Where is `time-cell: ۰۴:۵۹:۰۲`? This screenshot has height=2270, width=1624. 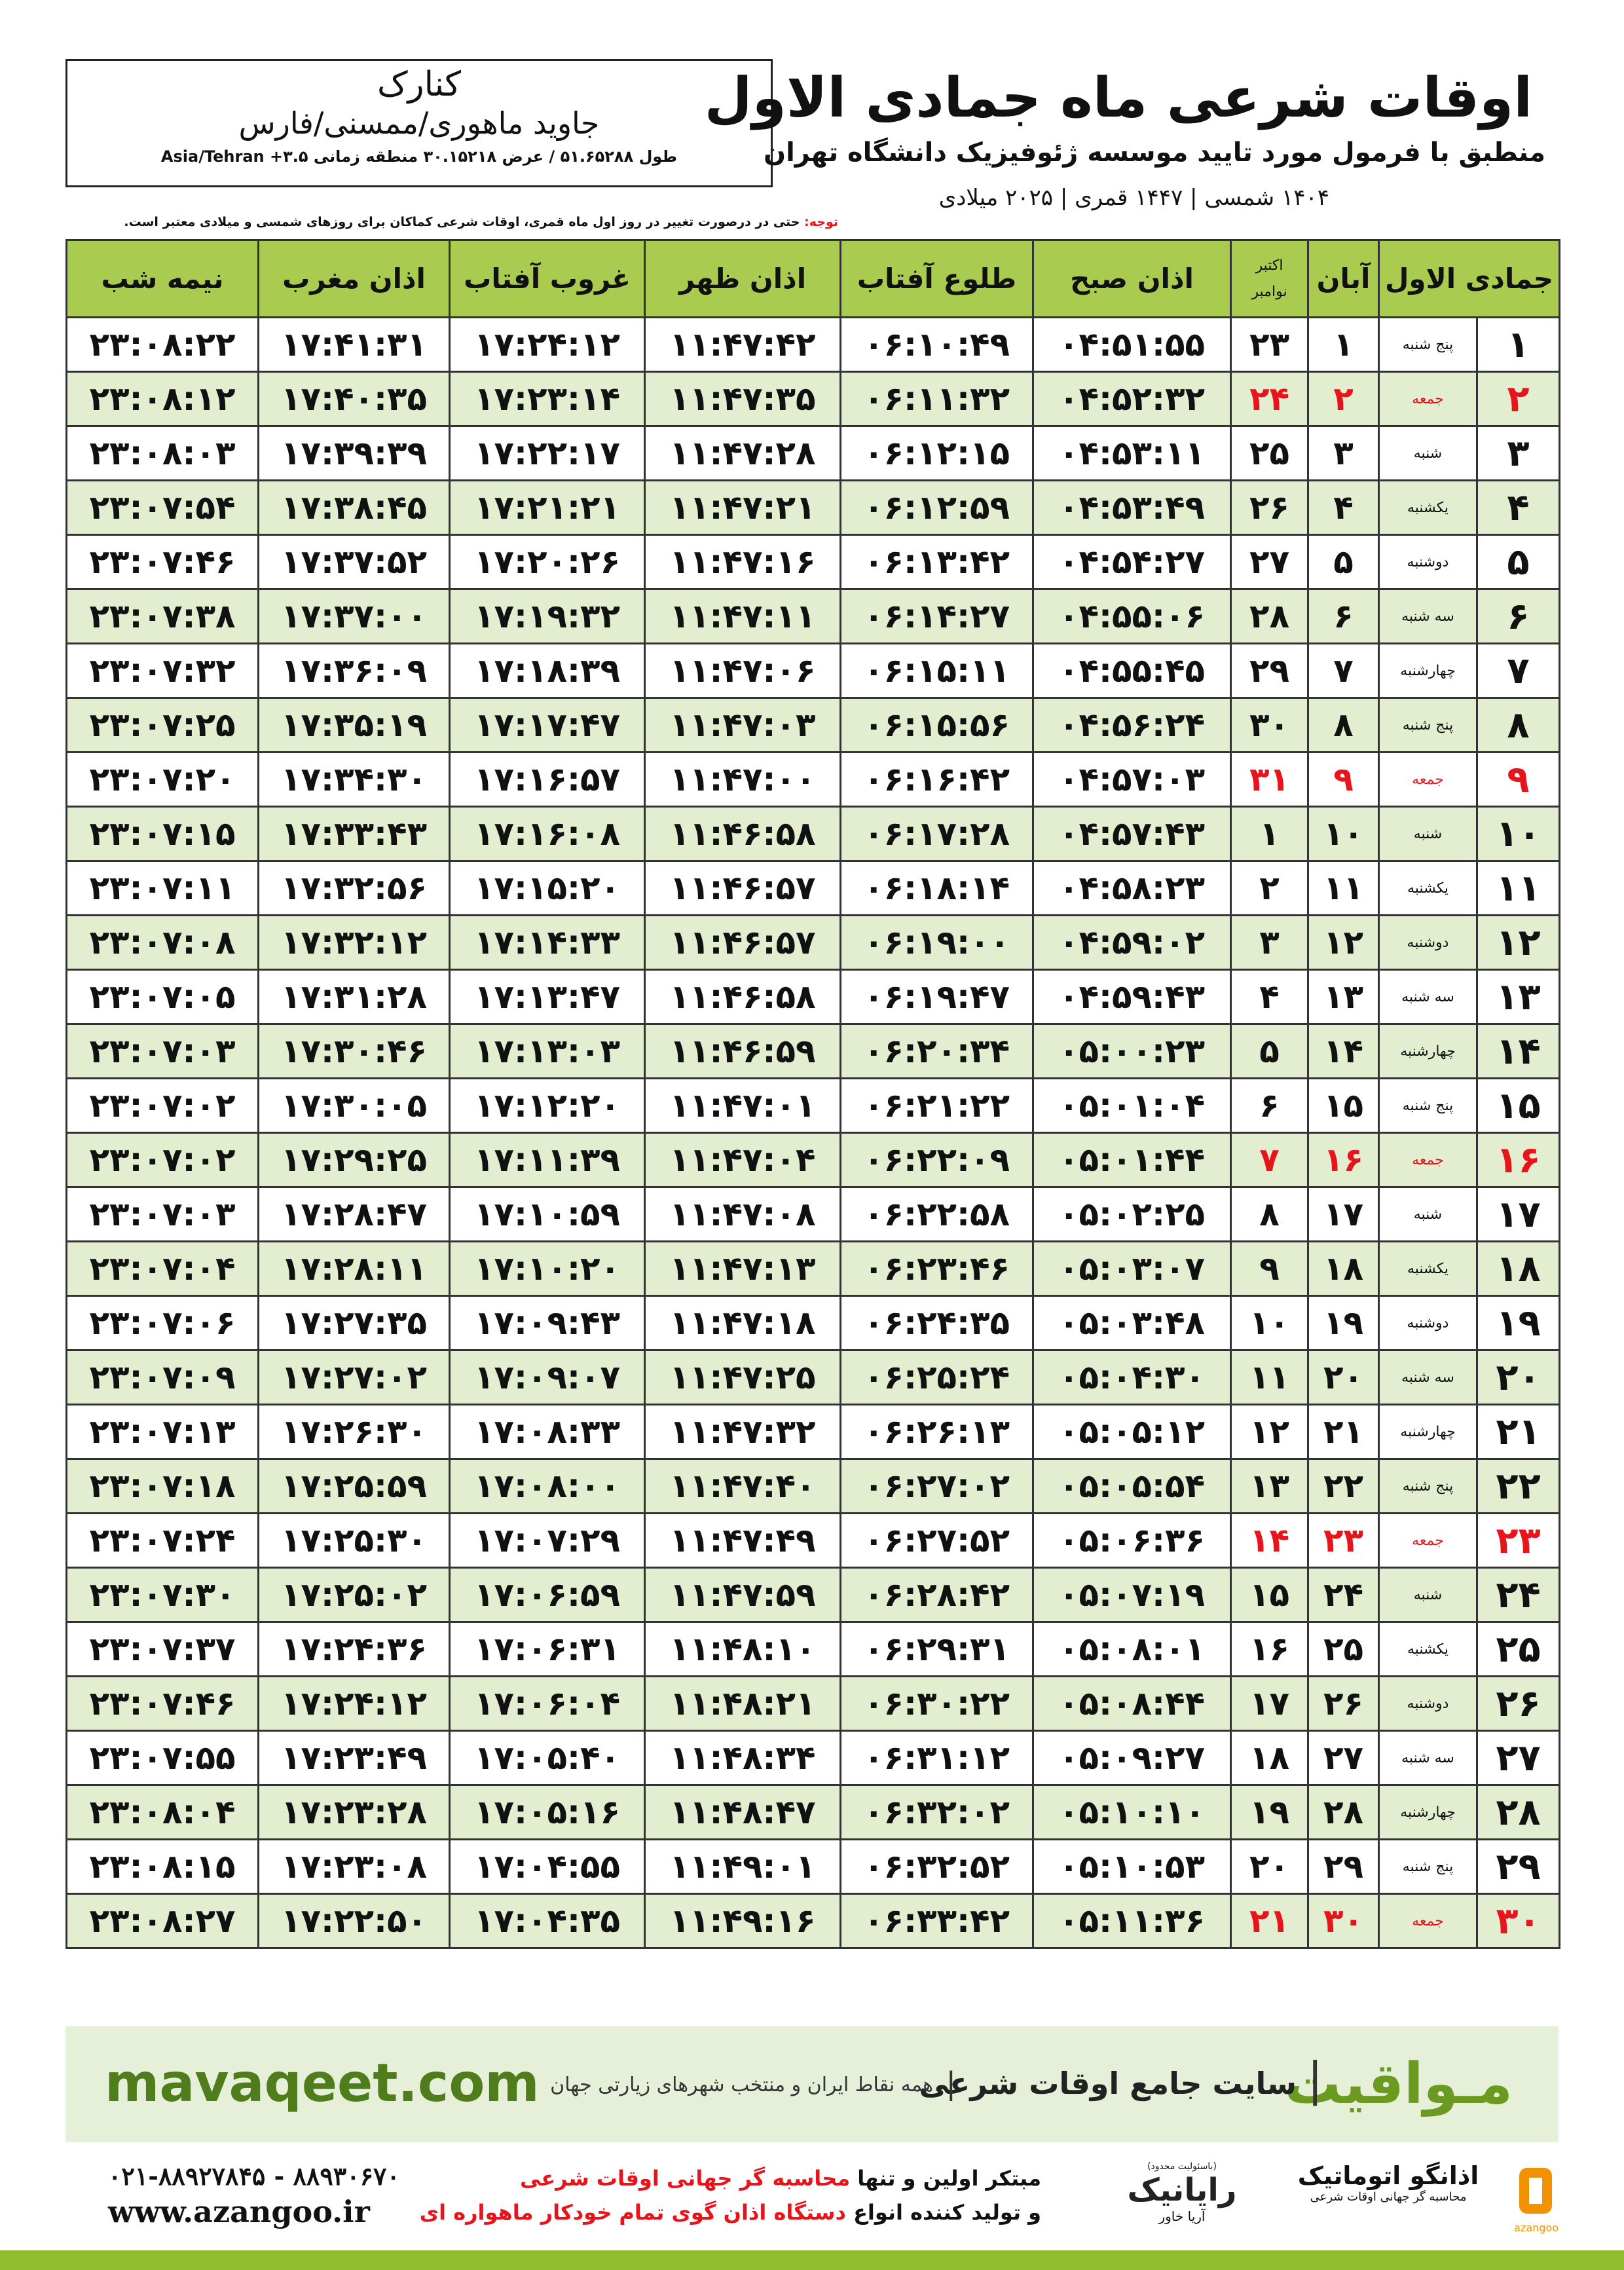 time-cell: ۰۴:۵۹:۰۲ is located at coordinates (1132, 942).